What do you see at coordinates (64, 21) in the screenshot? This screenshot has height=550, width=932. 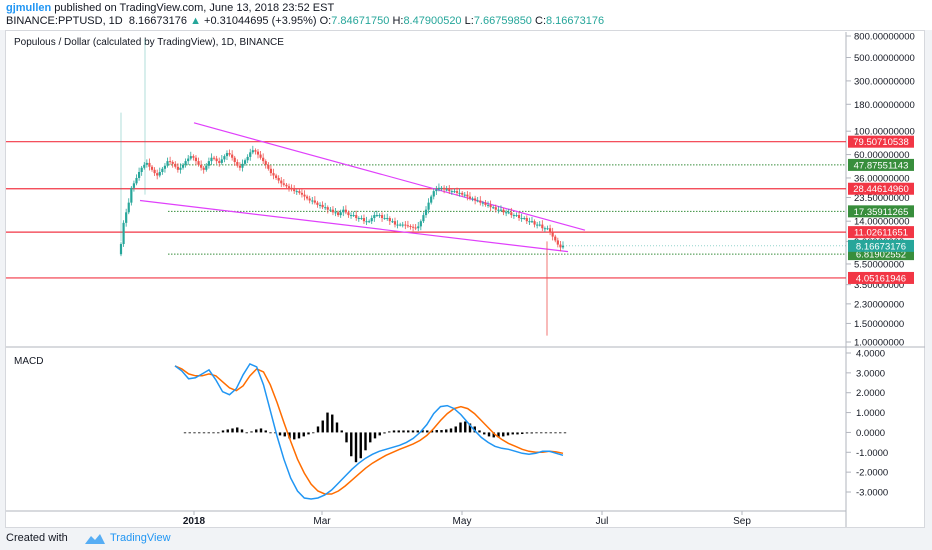 I see `symbol-label: BINANCE:PPTUSD, 1D` at bounding box center [64, 21].